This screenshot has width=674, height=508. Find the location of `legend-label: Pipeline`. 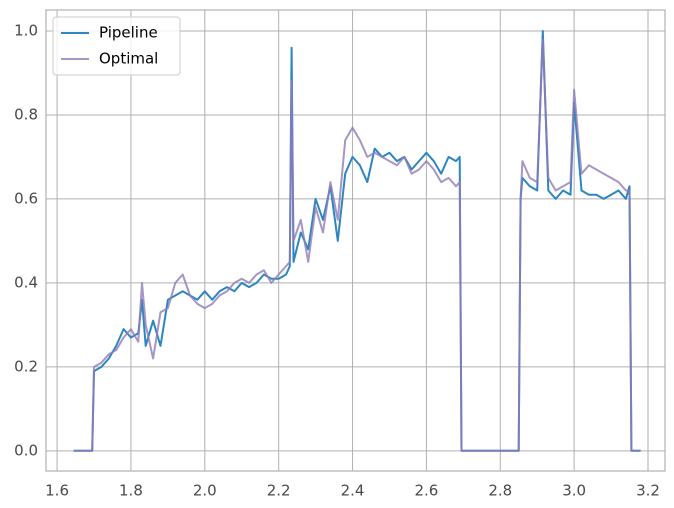

legend-label: Pipeline is located at coordinates (128, 33).